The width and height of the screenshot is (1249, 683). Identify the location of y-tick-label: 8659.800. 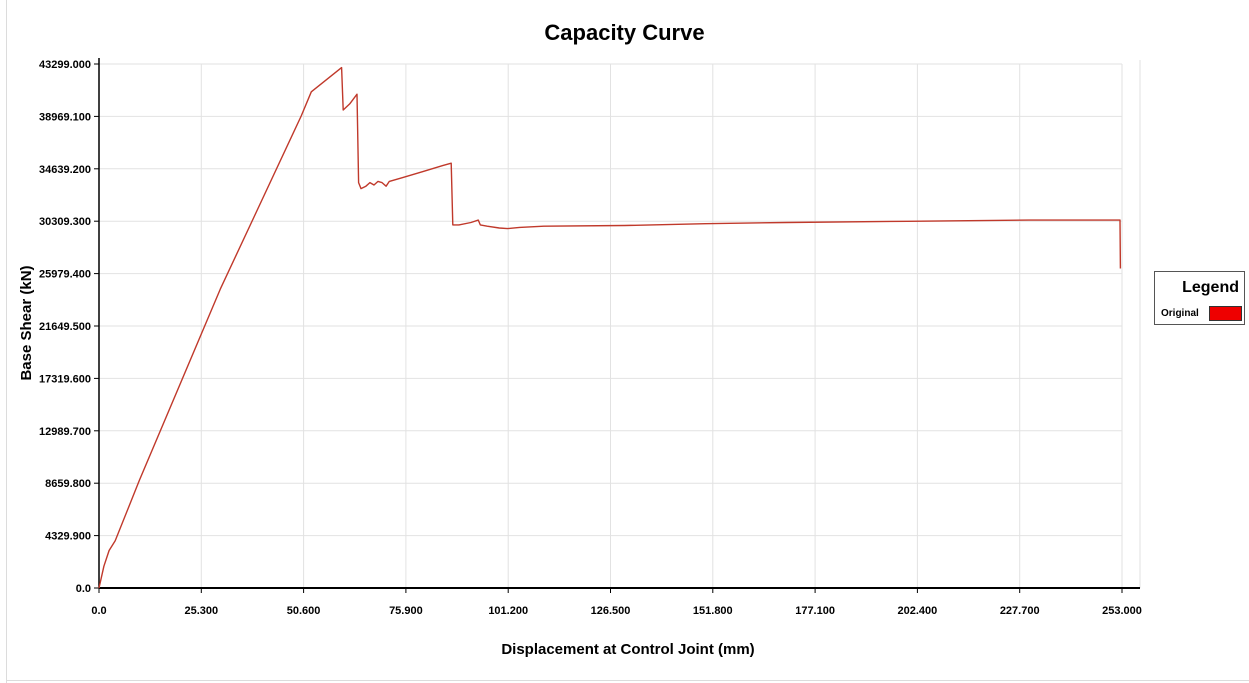
(68, 484).